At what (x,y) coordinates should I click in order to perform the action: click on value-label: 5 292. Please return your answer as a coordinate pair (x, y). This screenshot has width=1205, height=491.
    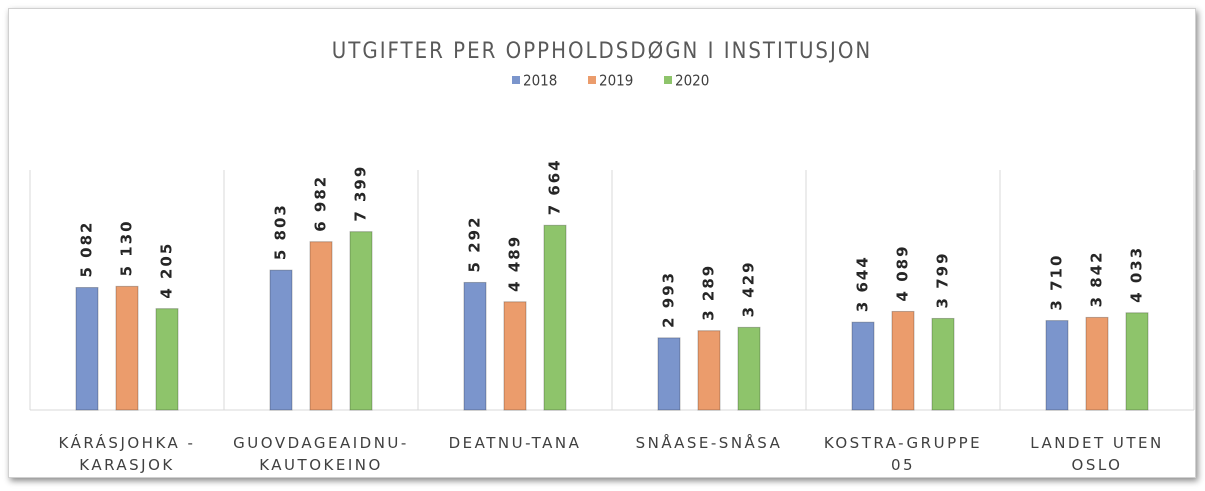
    Looking at the image, I should click on (475, 243).